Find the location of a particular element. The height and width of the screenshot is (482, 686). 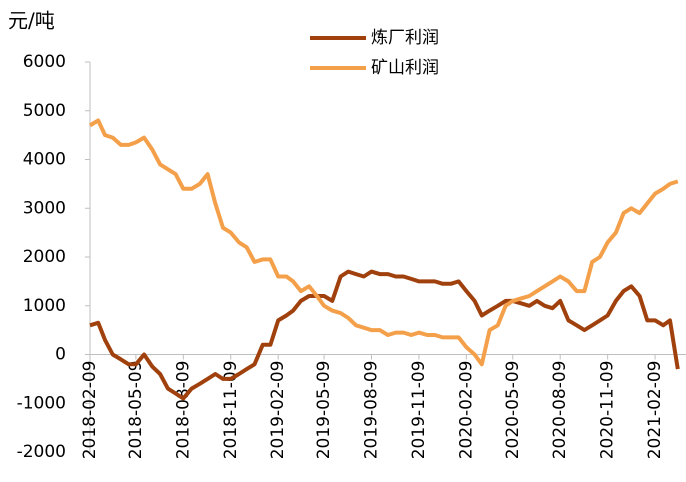

y-tick-label: 5000 is located at coordinates (44, 111).